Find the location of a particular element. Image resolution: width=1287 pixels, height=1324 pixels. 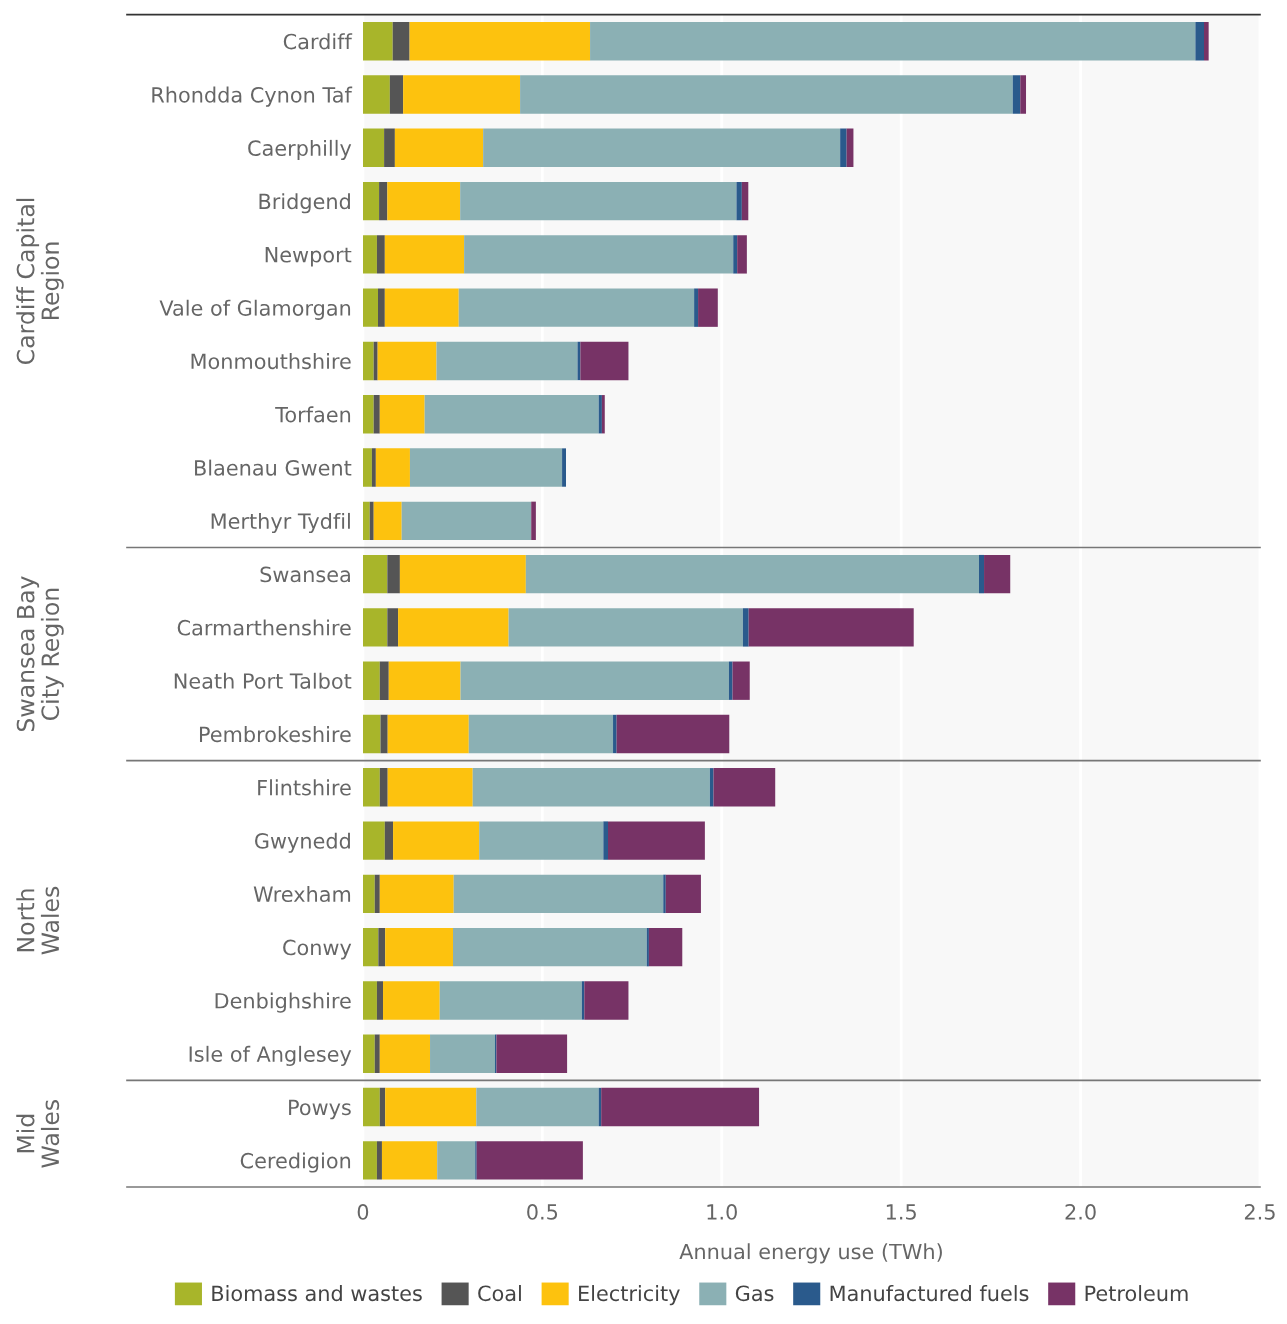

y-tick-label: Ceredigion is located at coordinates (295, 1162).